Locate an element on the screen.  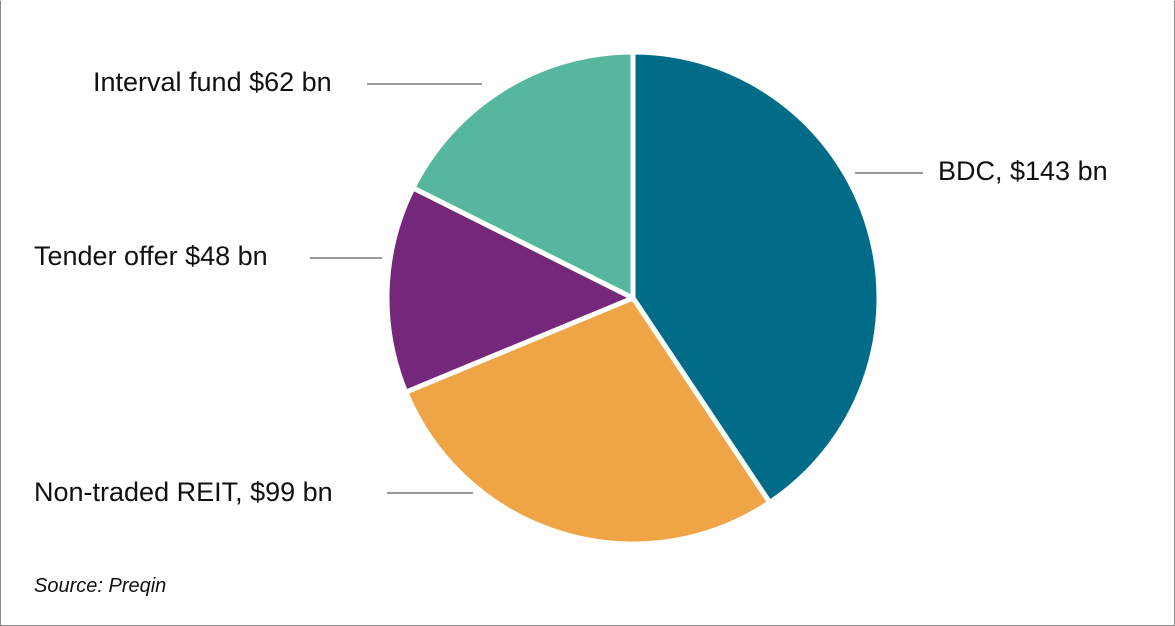
pie-slice-interval-fund is located at coordinates (523, 175).